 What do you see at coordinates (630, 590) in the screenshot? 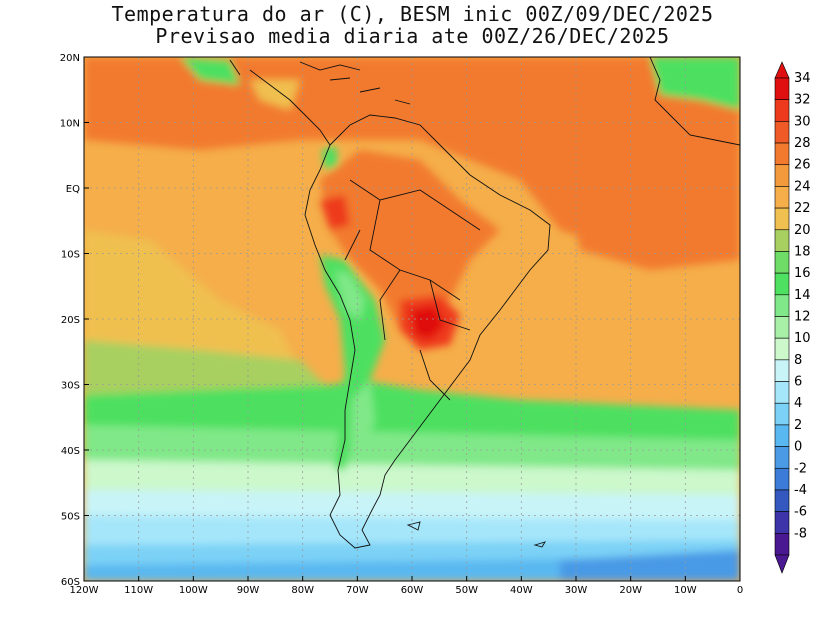
I see `x-tick-label: 20W` at bounding box center [630, 590].